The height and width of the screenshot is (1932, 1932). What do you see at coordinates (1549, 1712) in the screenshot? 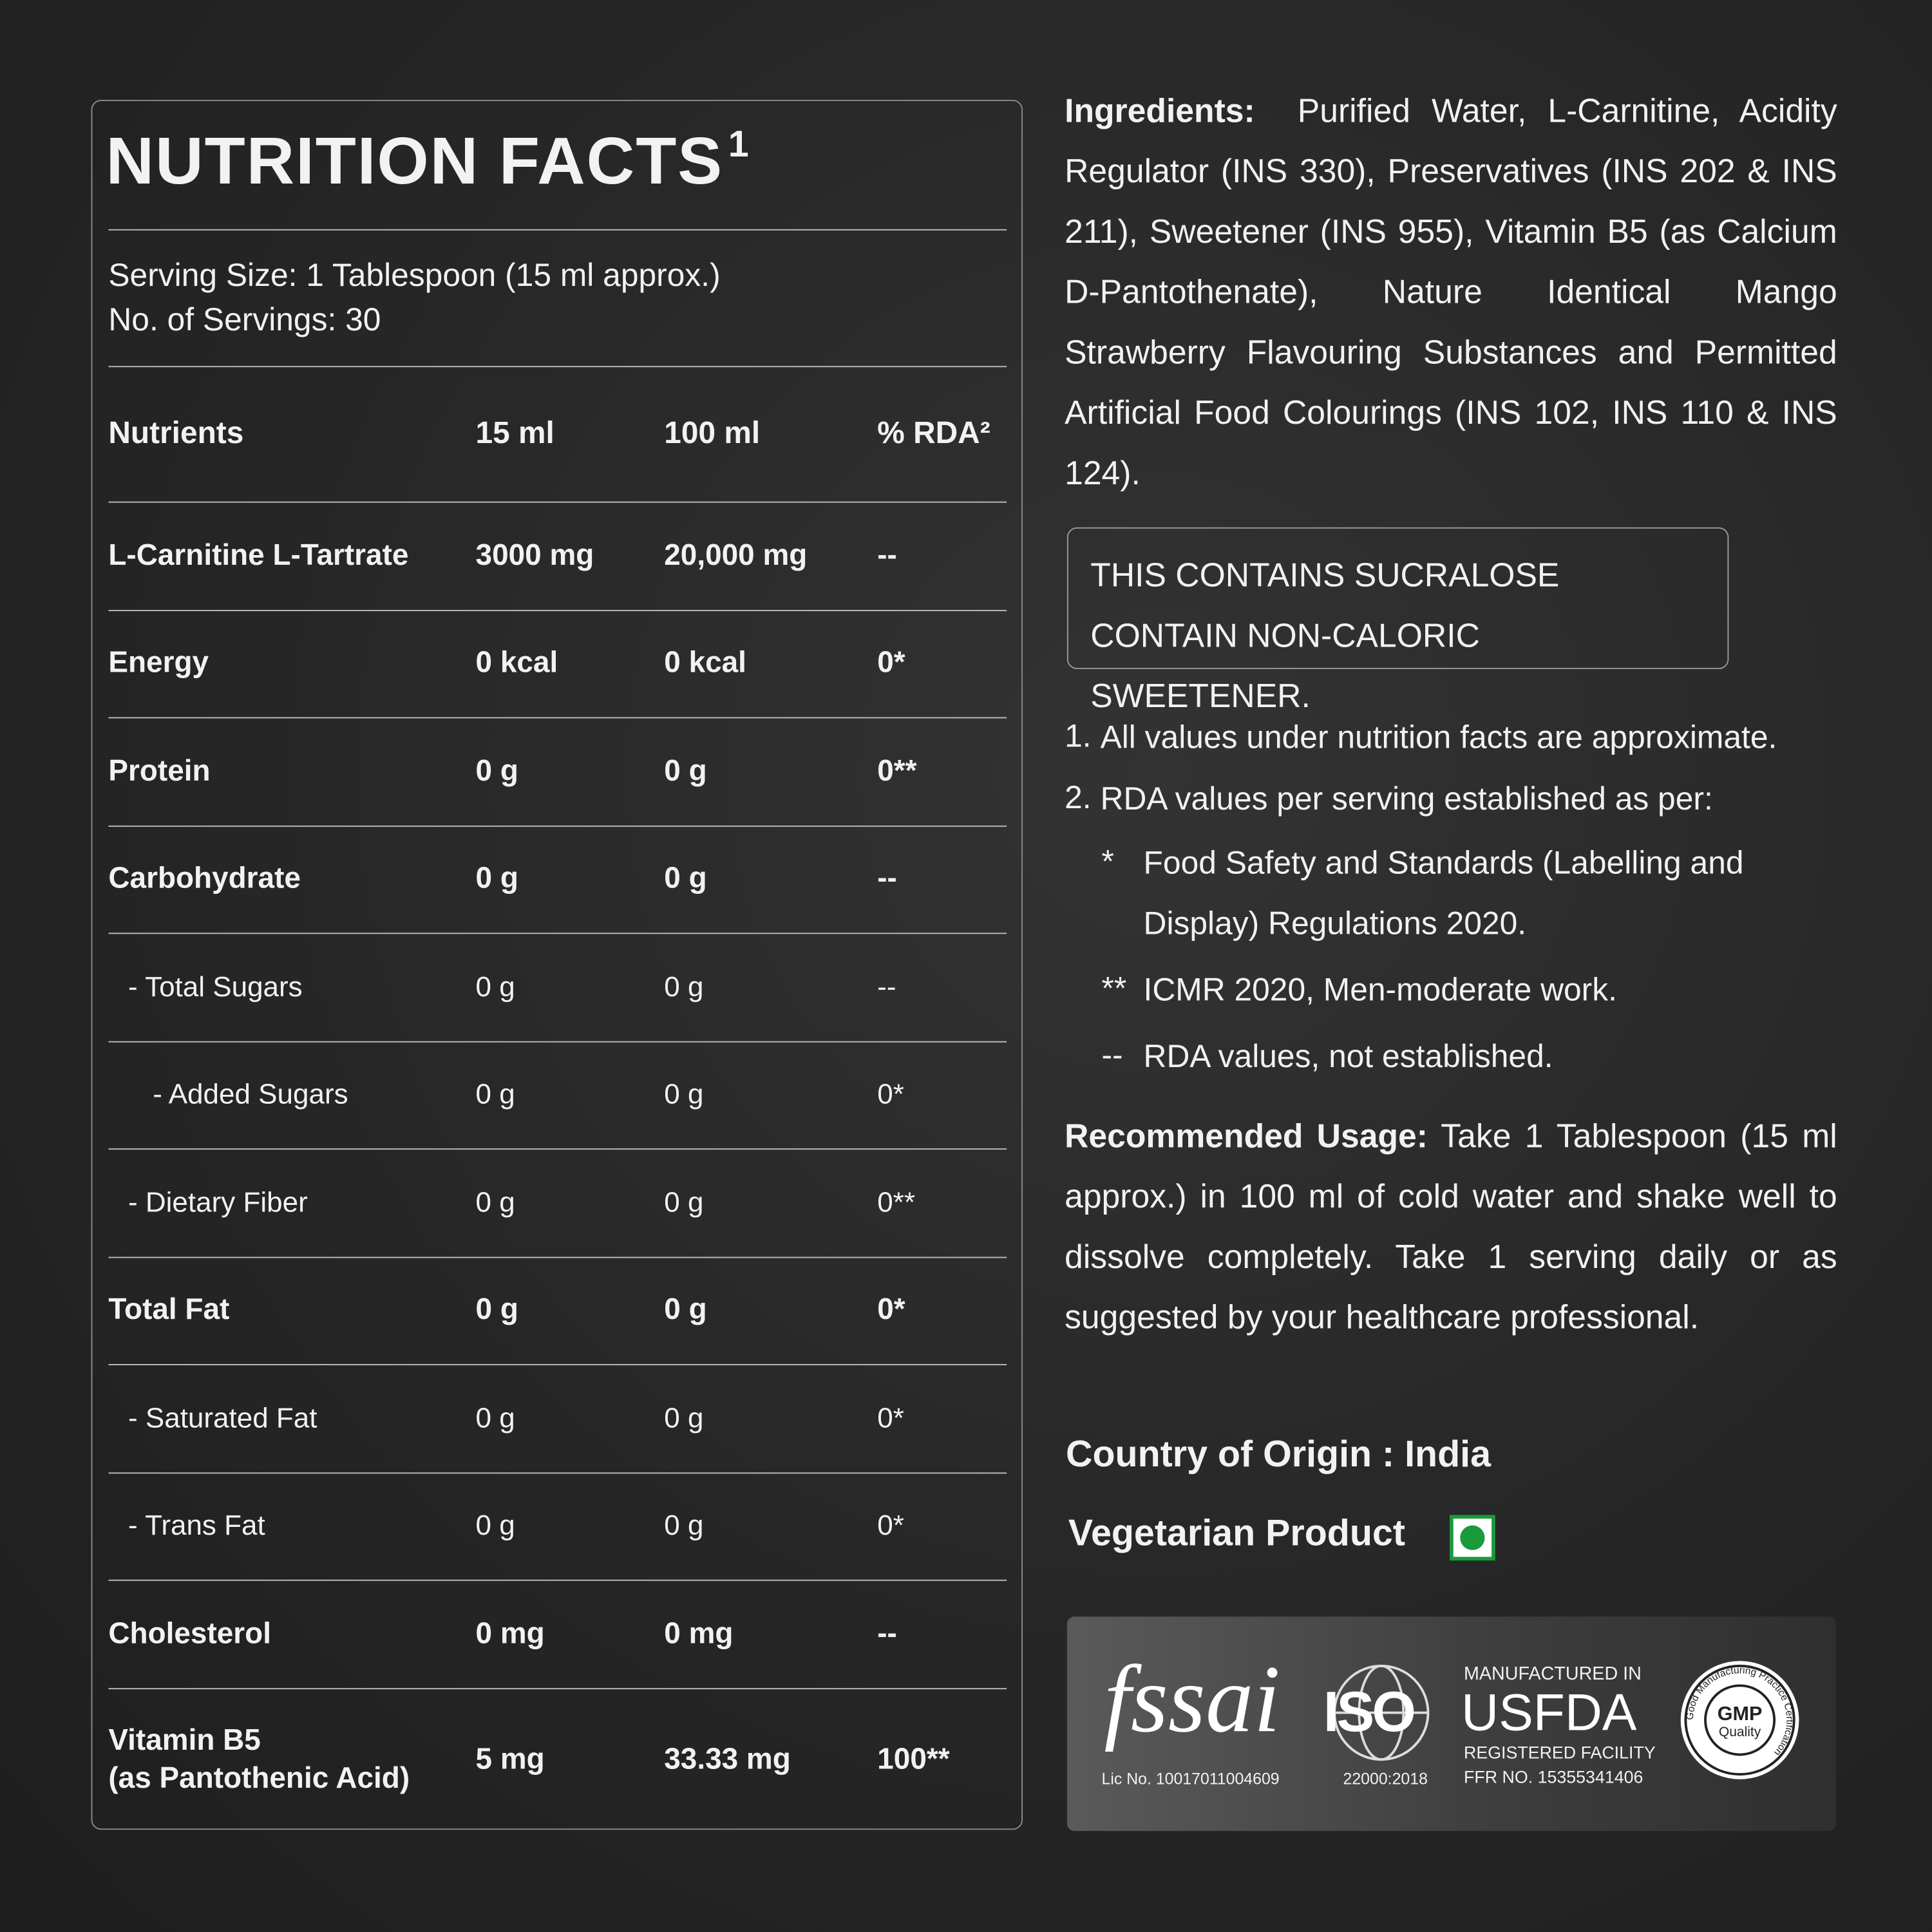
I see `usfda: USFDA` at bounding box center [1549, 1712].